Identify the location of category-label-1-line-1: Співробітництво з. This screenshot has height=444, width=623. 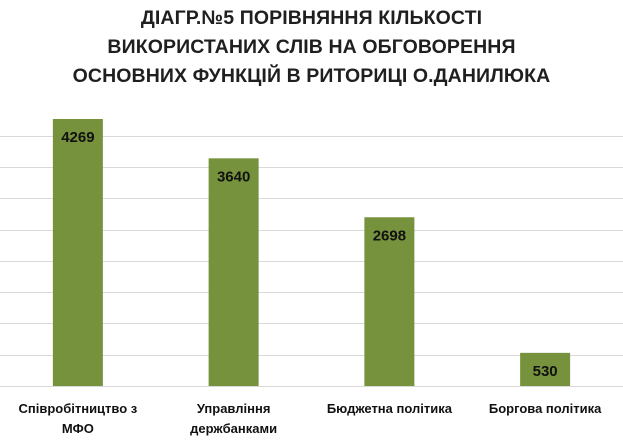
(77, 408).